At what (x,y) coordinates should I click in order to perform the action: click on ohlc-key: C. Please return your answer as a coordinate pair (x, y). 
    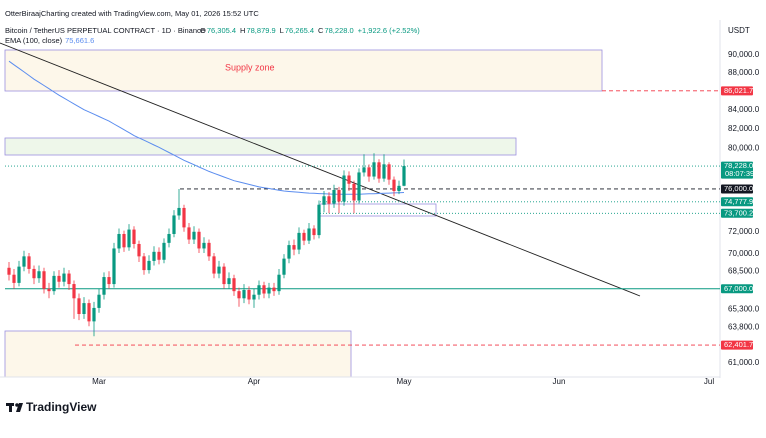
    Looking at the image, I should click on (321, 30).